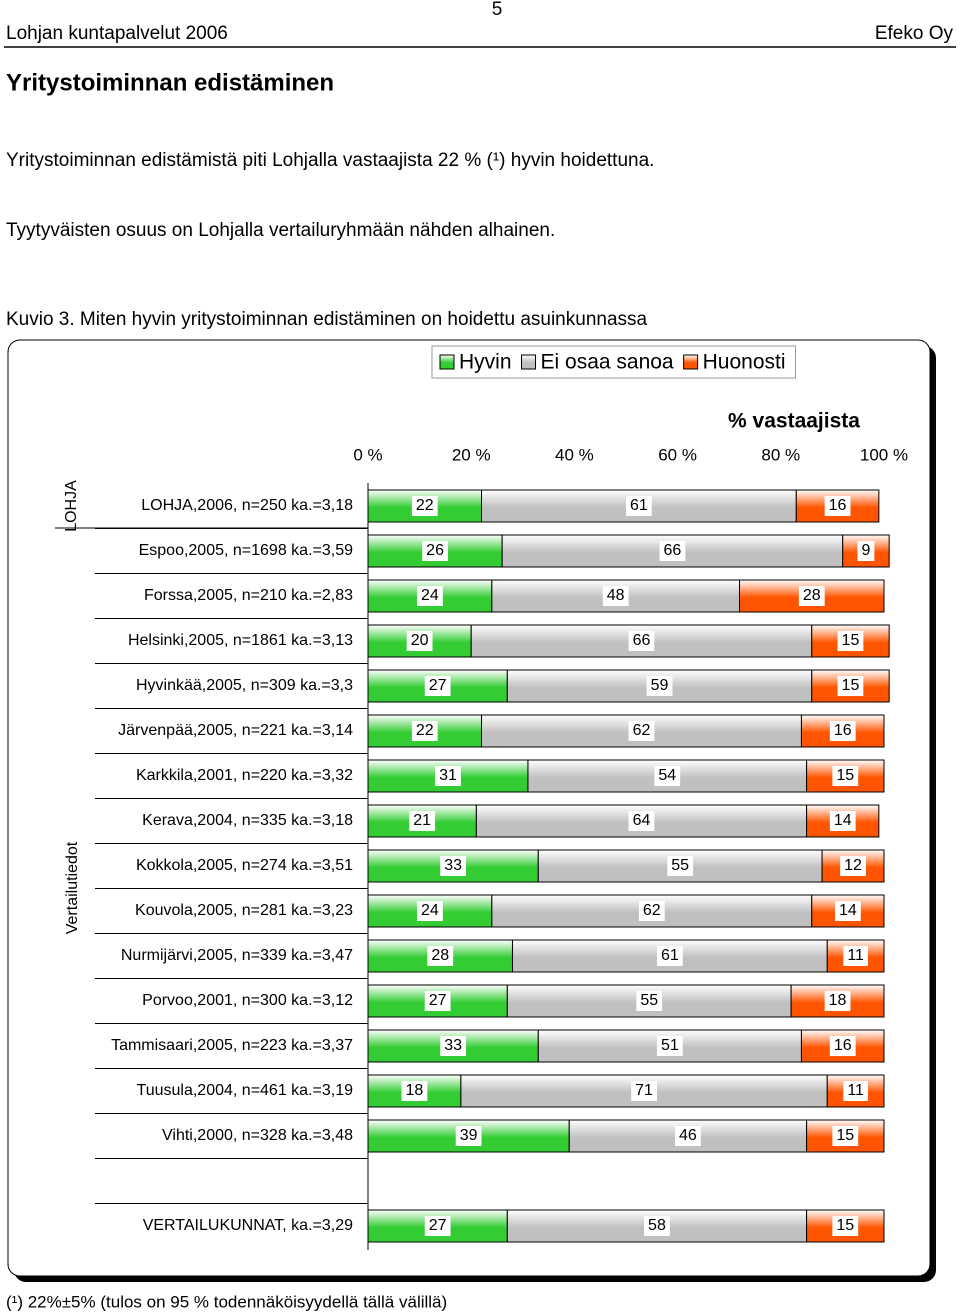 Image resolution: width=960 pixels, height=1315 pixels. Describe the element at coordinates (435, 550) in the screenshot. I see `value-label: 26` at that location.